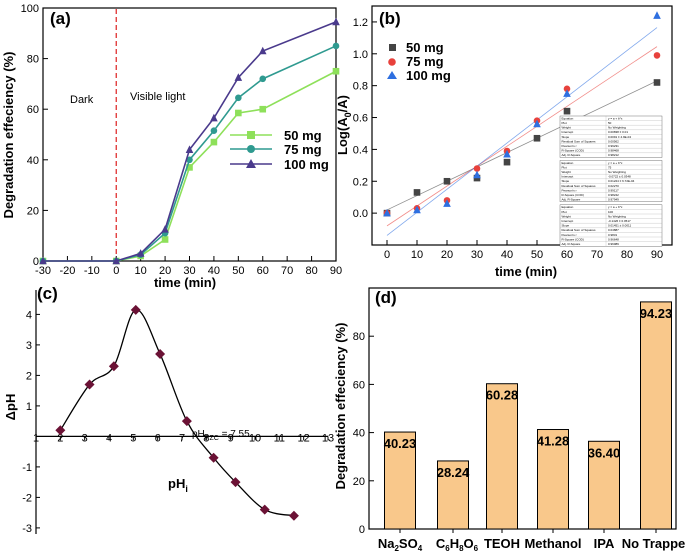 Image resolution: width=685 pixels, height=557 pixels. What do you see at coordinates (33, 161) in the screenshot?
I see `y-tick-label: 40` at bounding box center [33, 161].